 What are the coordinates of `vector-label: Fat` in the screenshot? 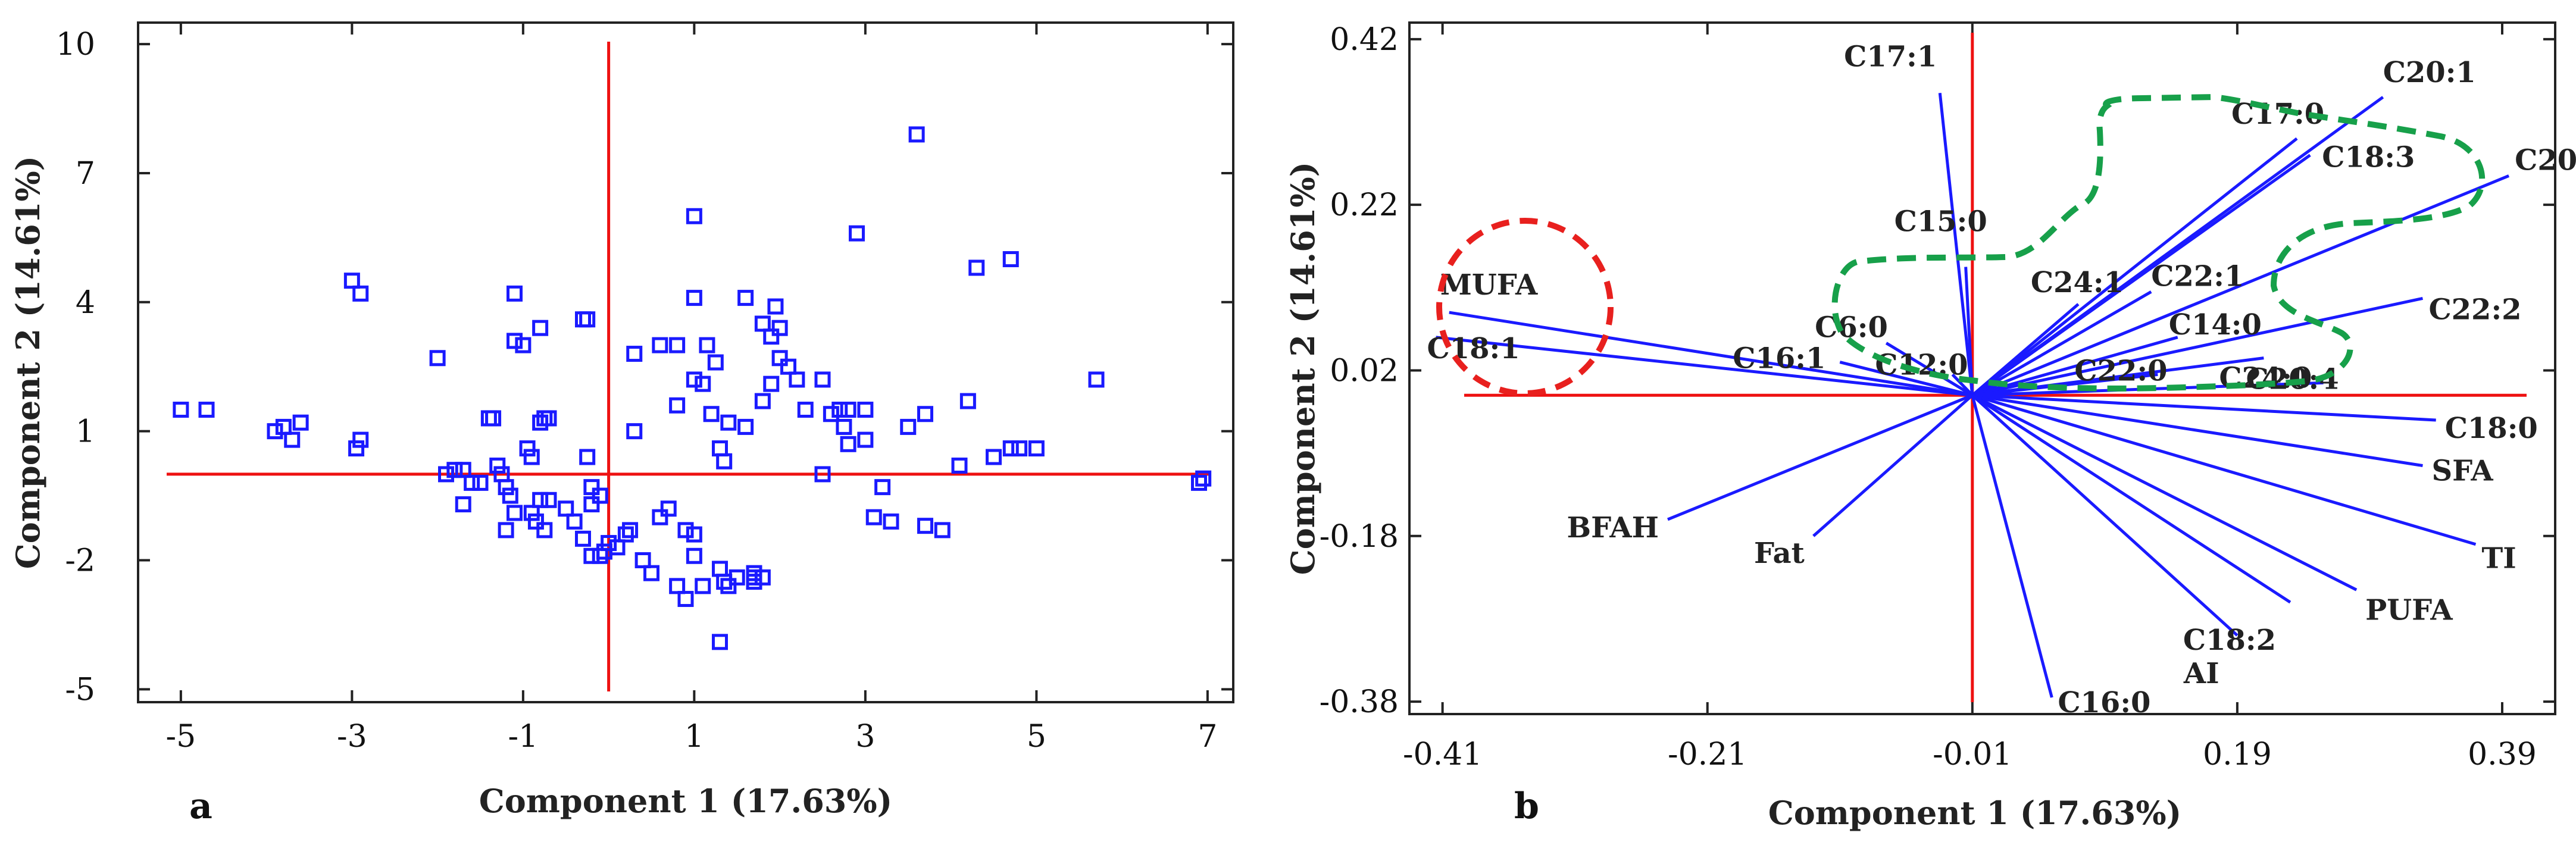 It's located at (1779, 553).